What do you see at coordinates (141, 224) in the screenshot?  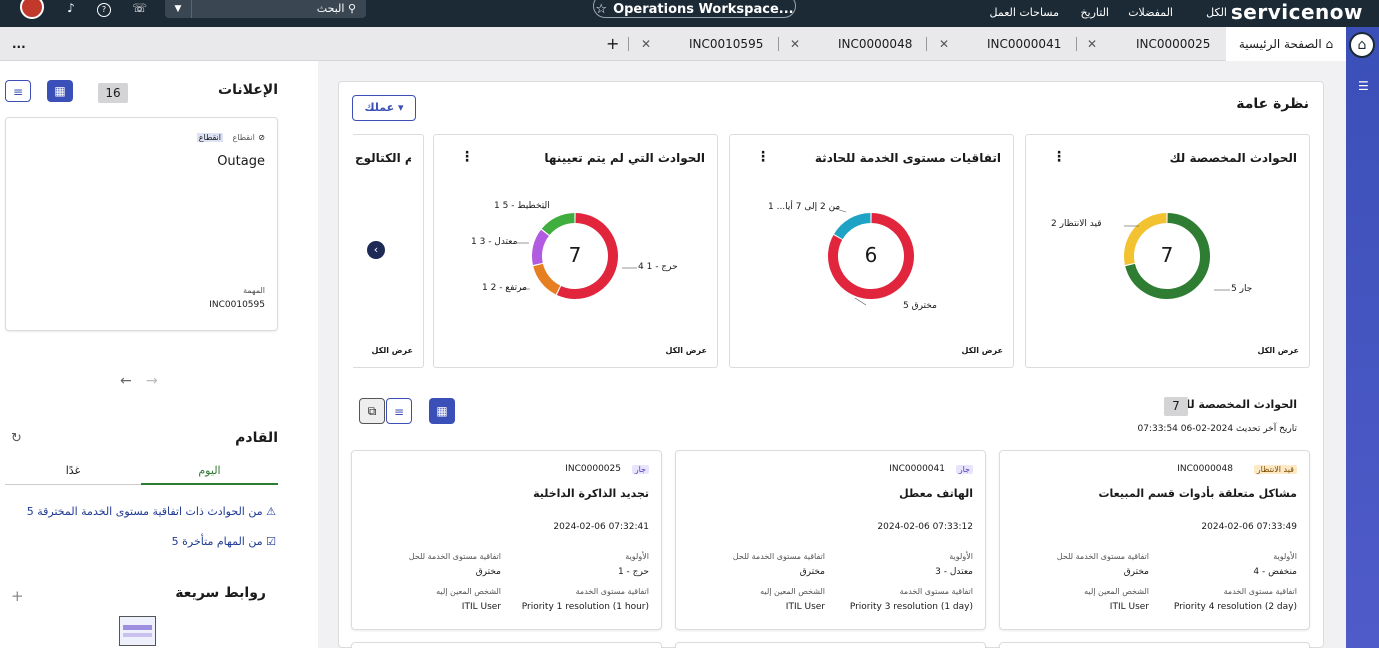 I see `announcement-card: انقطاع انقطاع ⊘ Outage المهمة INC0010595` at bounding box center [141, 224].